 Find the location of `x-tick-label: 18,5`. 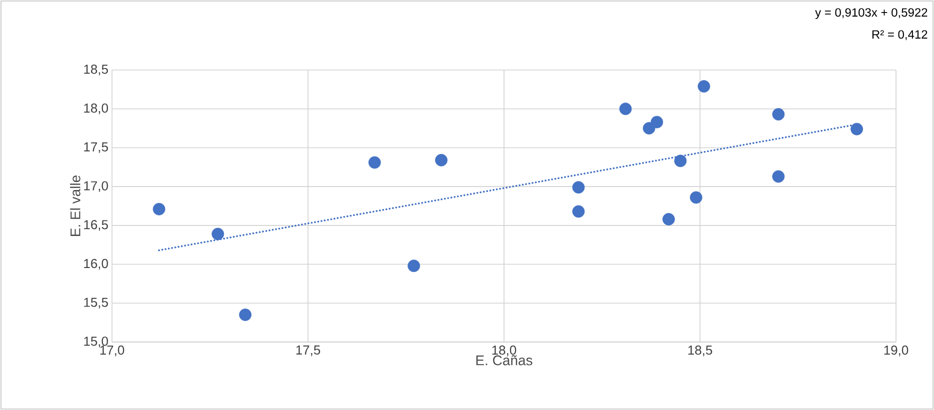

x-tick-label: 18,5 is located at coordinates (700, 351).